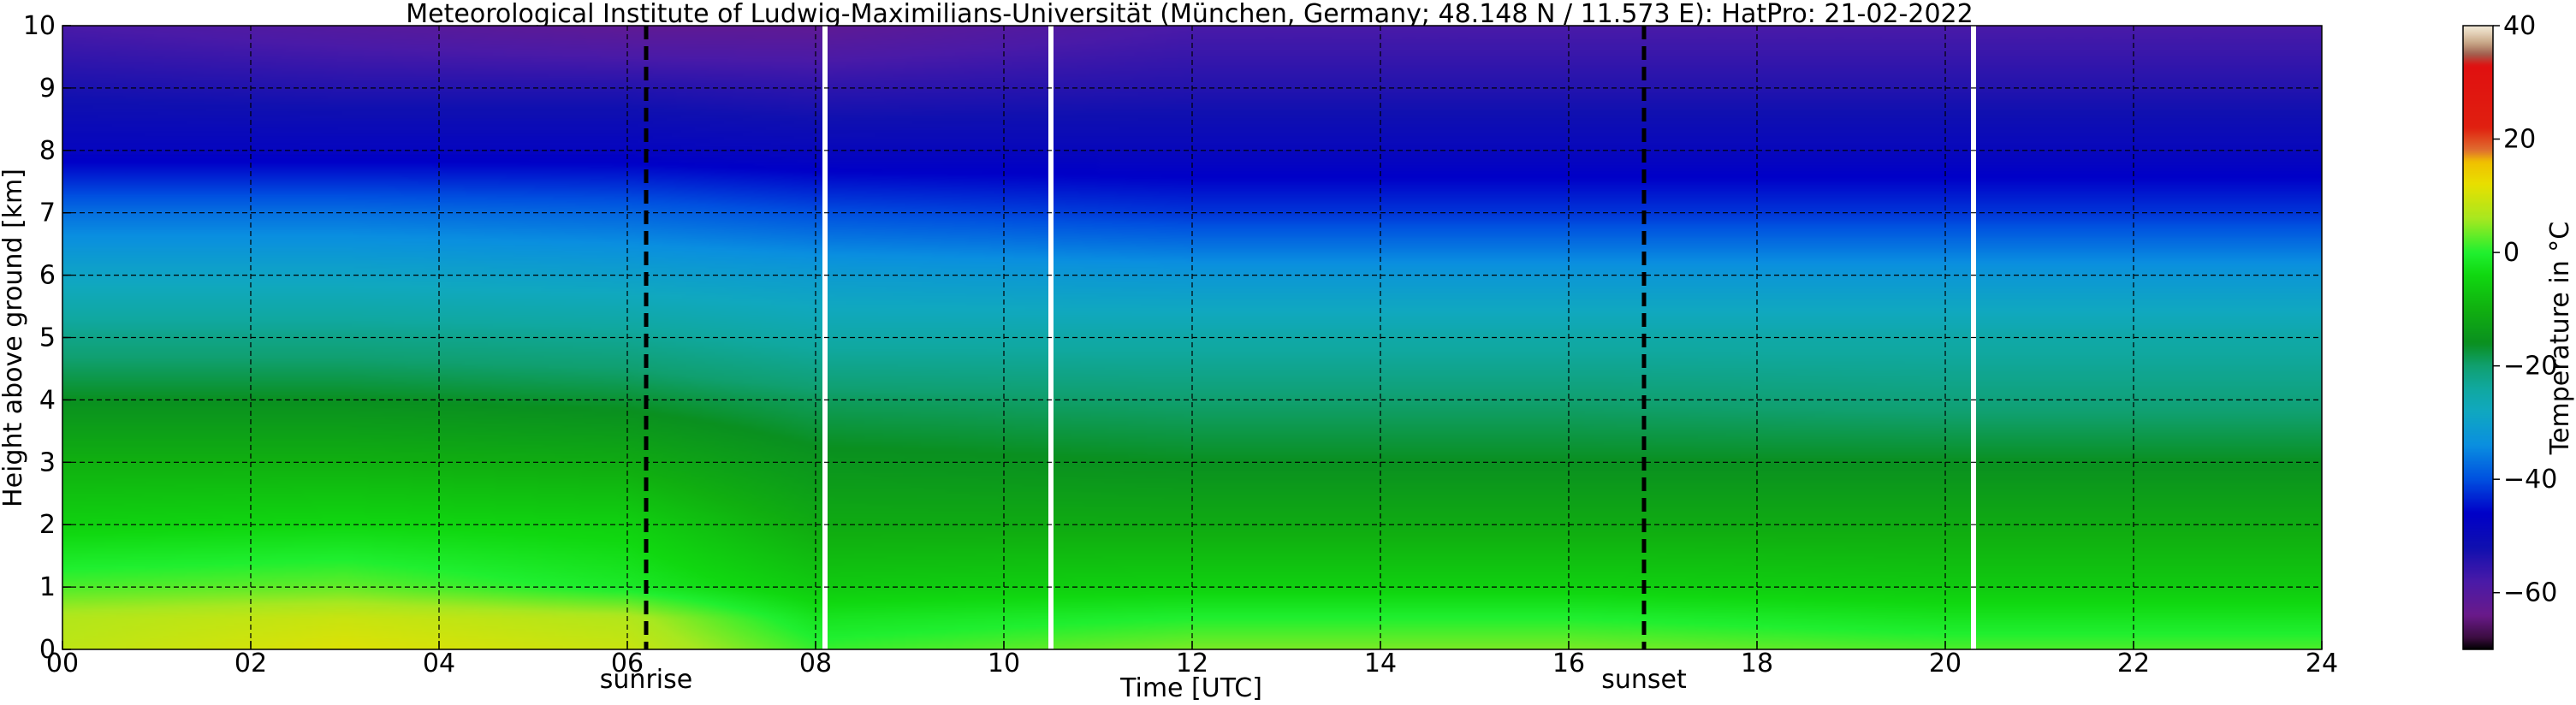 The image size is (2576, 705). Describe the element at coordinates (1644, 680) in the screenshot. I see `annotation-label: sunset` at that location.